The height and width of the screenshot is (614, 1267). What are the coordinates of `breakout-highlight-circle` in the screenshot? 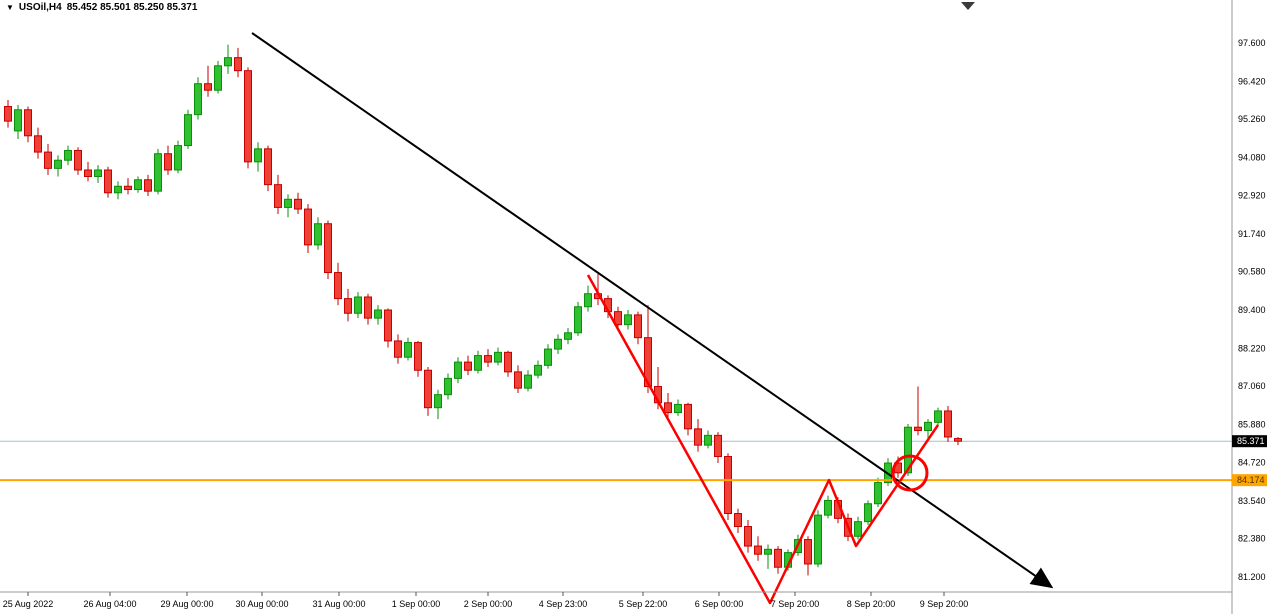 It's located at (910, 473).